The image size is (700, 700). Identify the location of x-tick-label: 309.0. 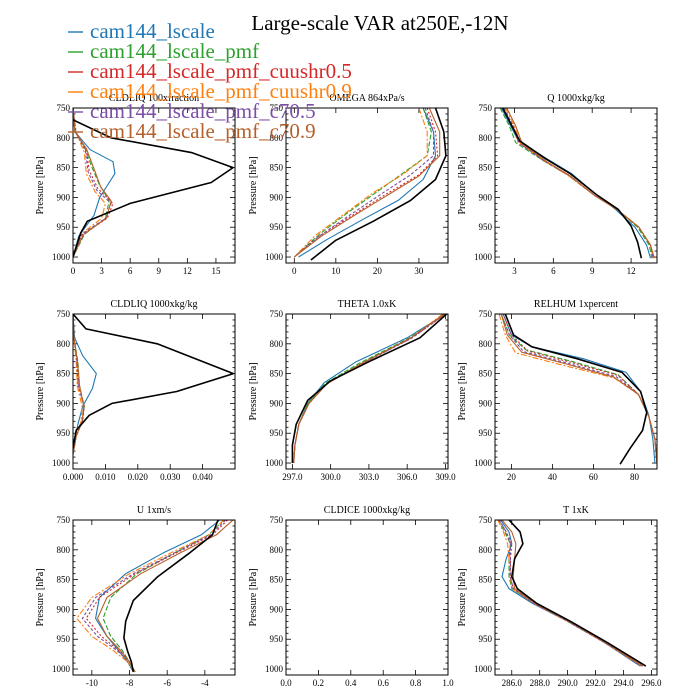
(445, 477).